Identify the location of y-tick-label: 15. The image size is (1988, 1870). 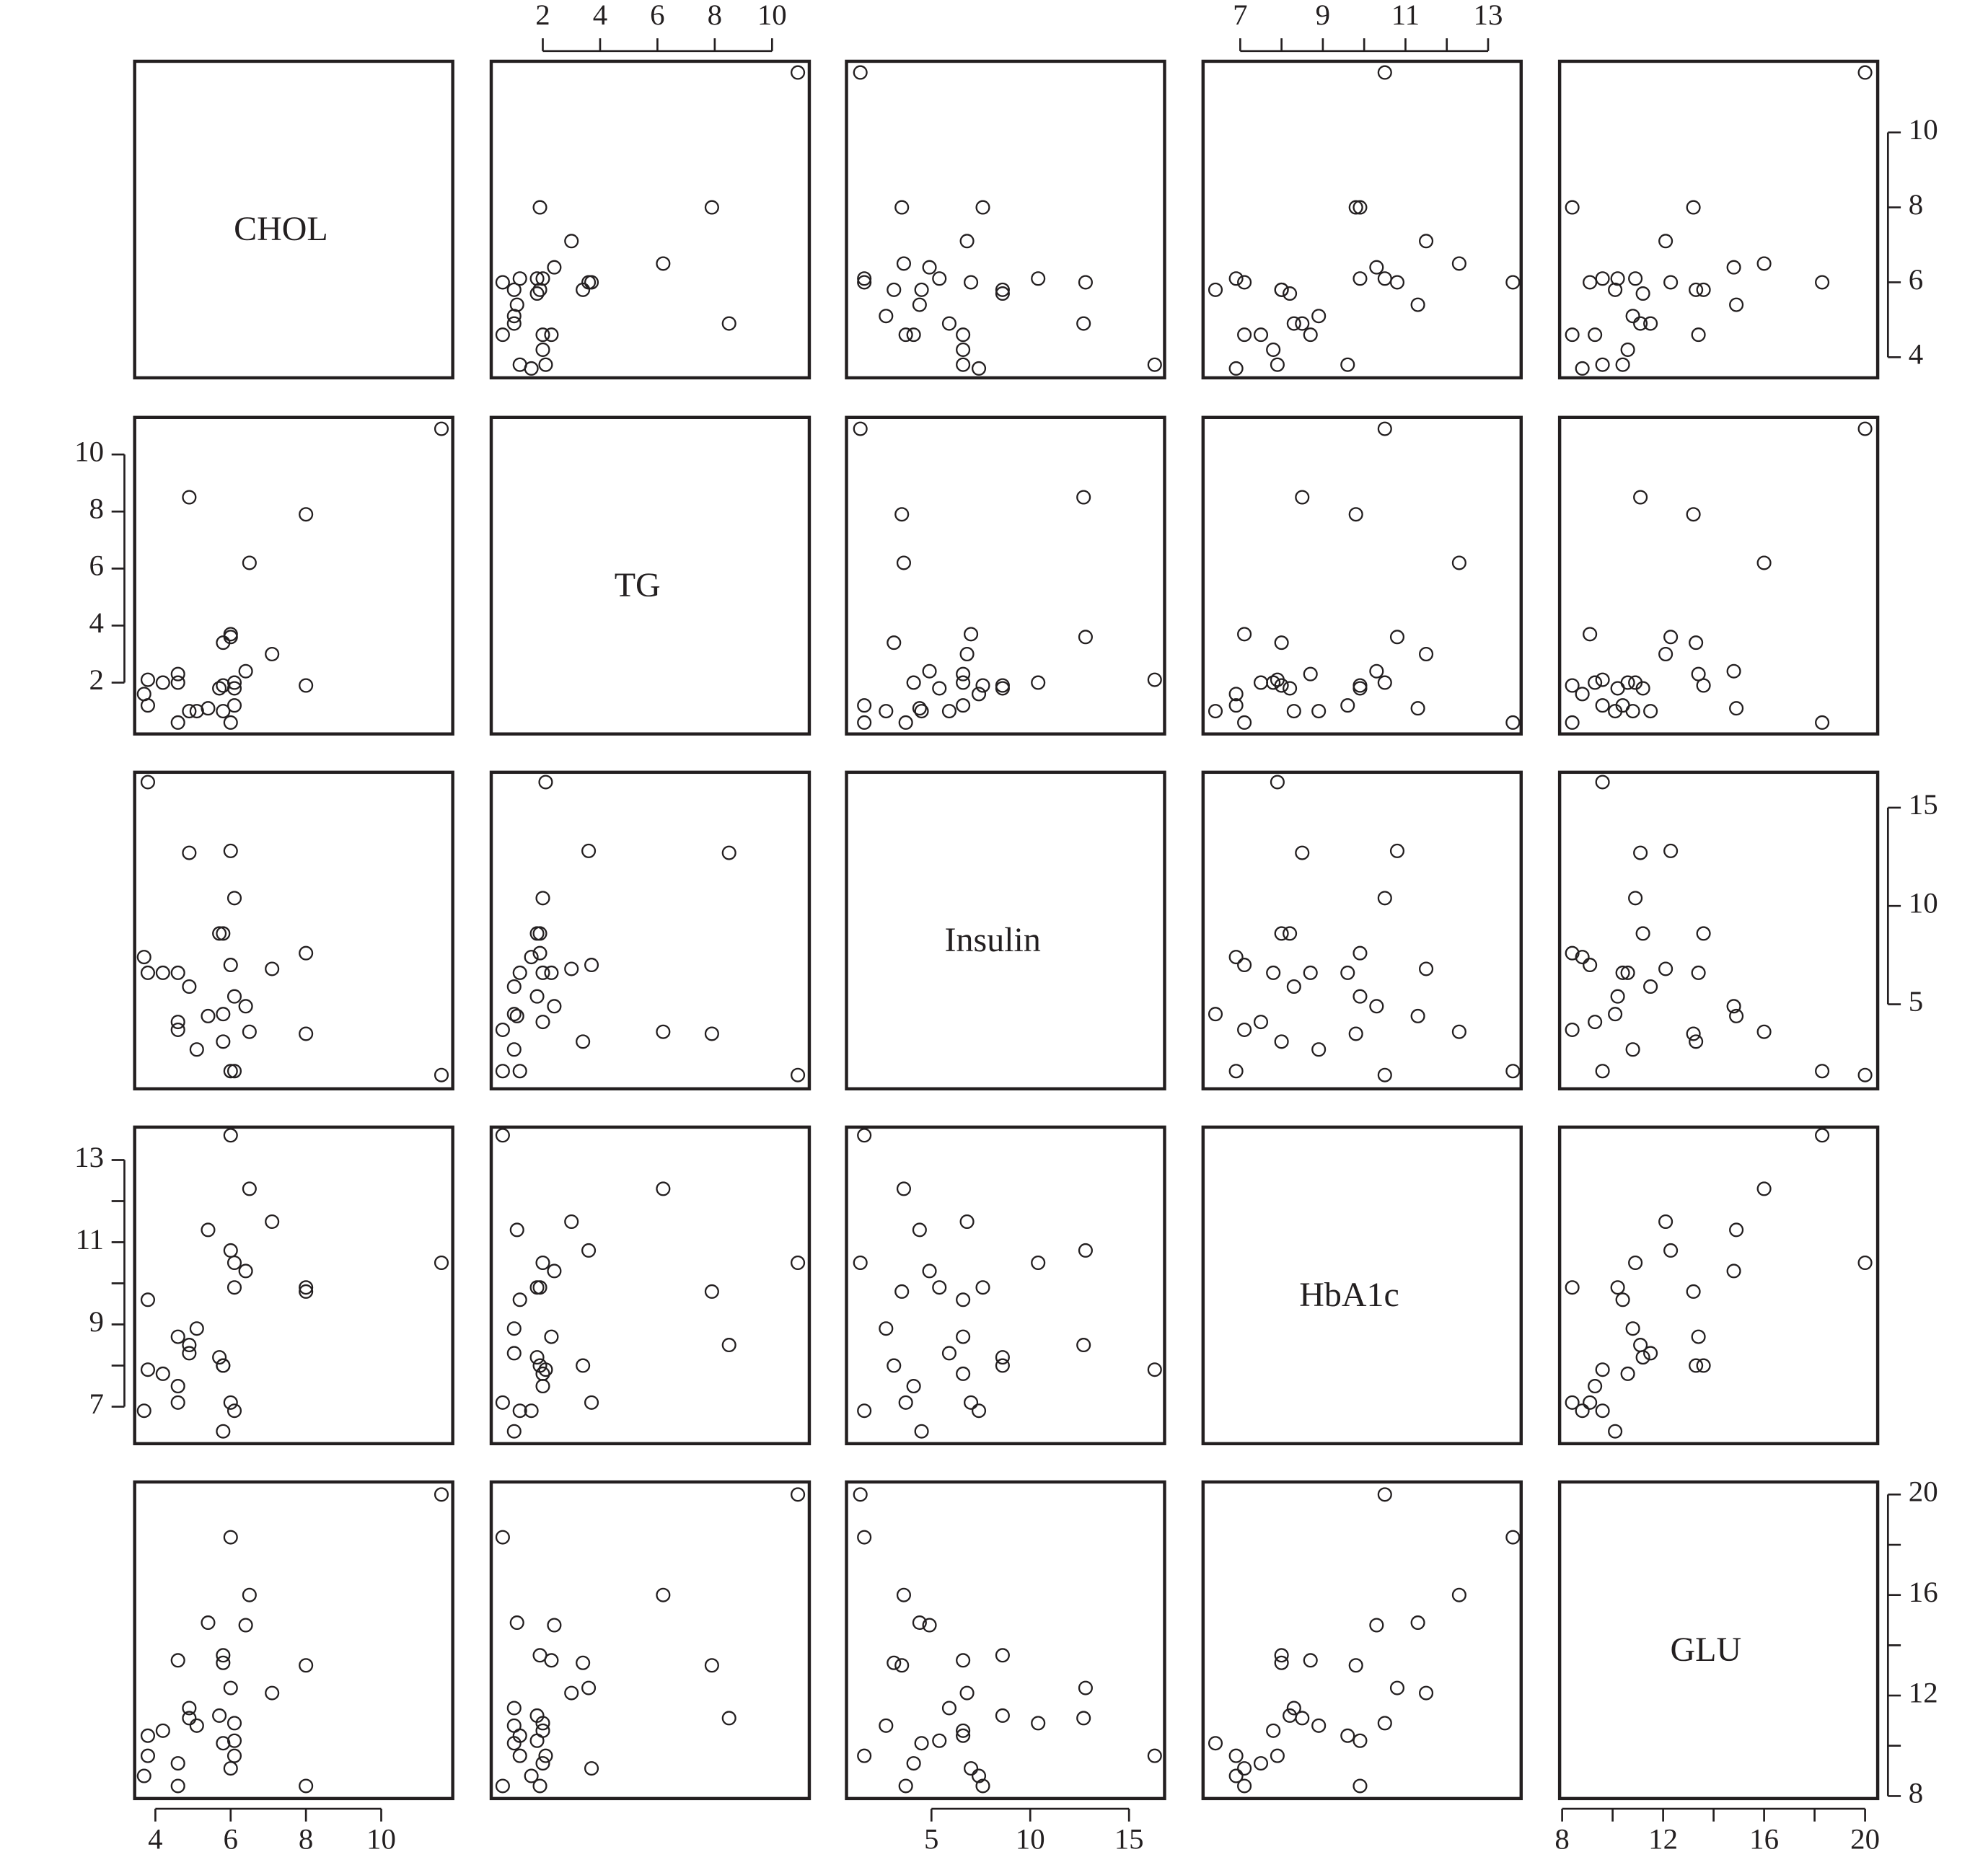
(1923, 804).